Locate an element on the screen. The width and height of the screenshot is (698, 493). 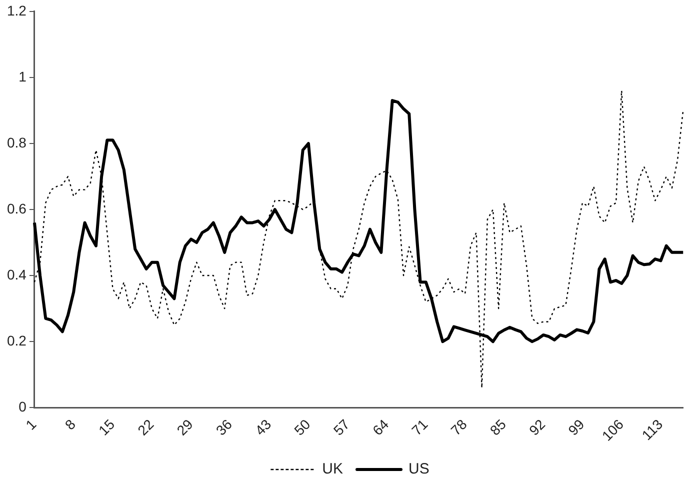
x-tick-label: 36 is located at coordinates (224, 427).